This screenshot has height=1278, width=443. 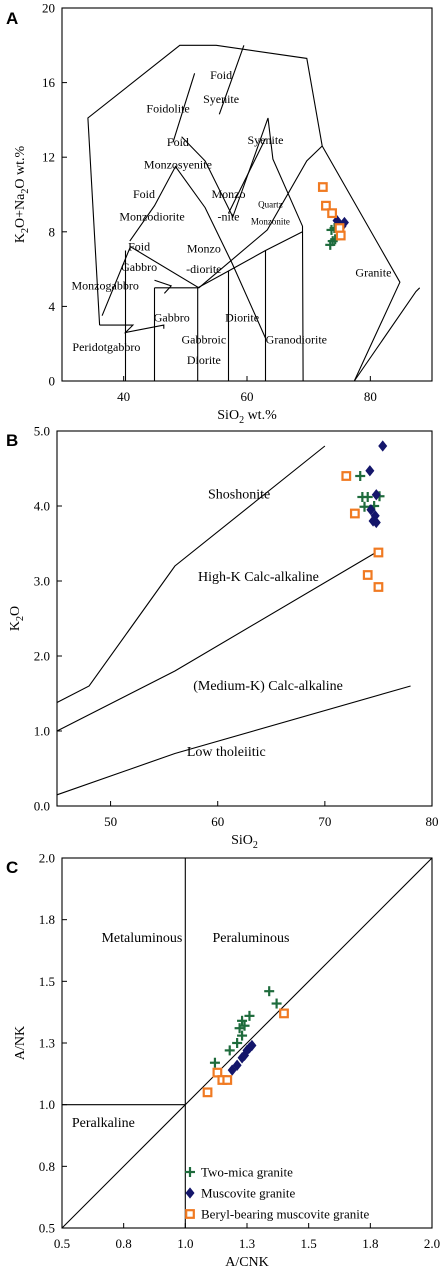 What do you see at coordinates (258, 577) in the screenshot?
I see `field-label: High-K Calc-alkaline` at bounding box center [258, 577].